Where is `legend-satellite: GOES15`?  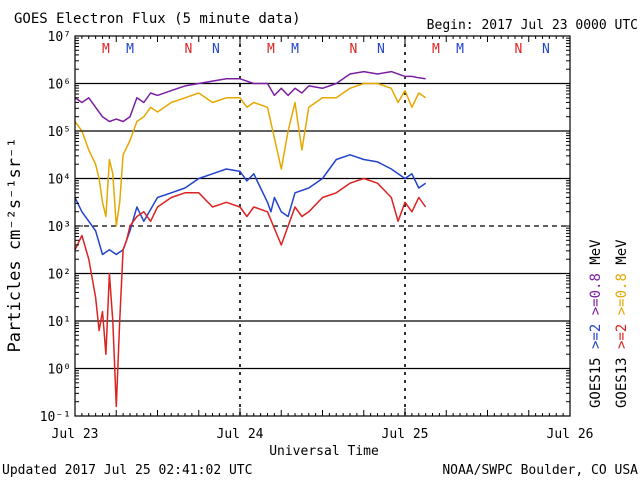
legend-satellite: GOES15 is located at coordinates (596, 382).